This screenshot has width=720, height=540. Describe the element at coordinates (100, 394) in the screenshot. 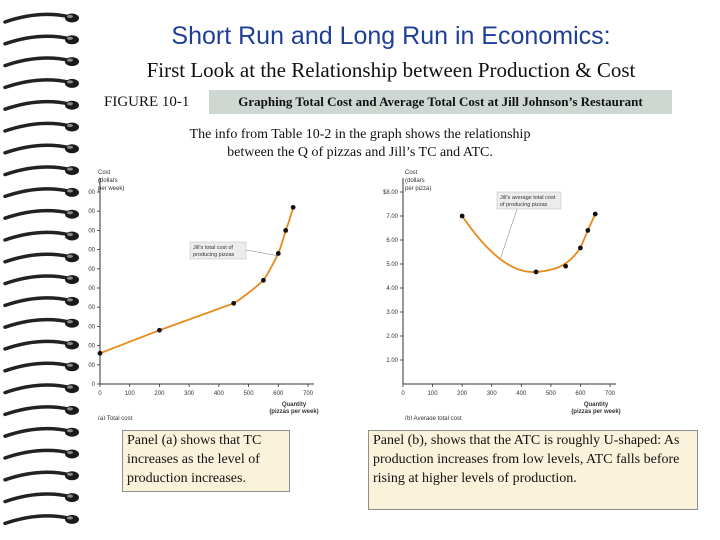

I see `x-tick-label: 0` at that location.